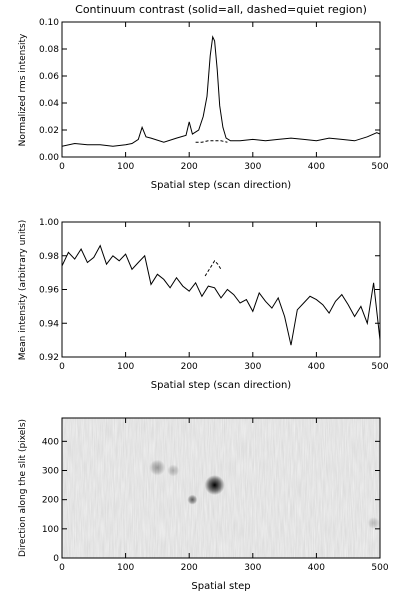  I want to click on y-tick-label: 0.94, so click(49, 324).